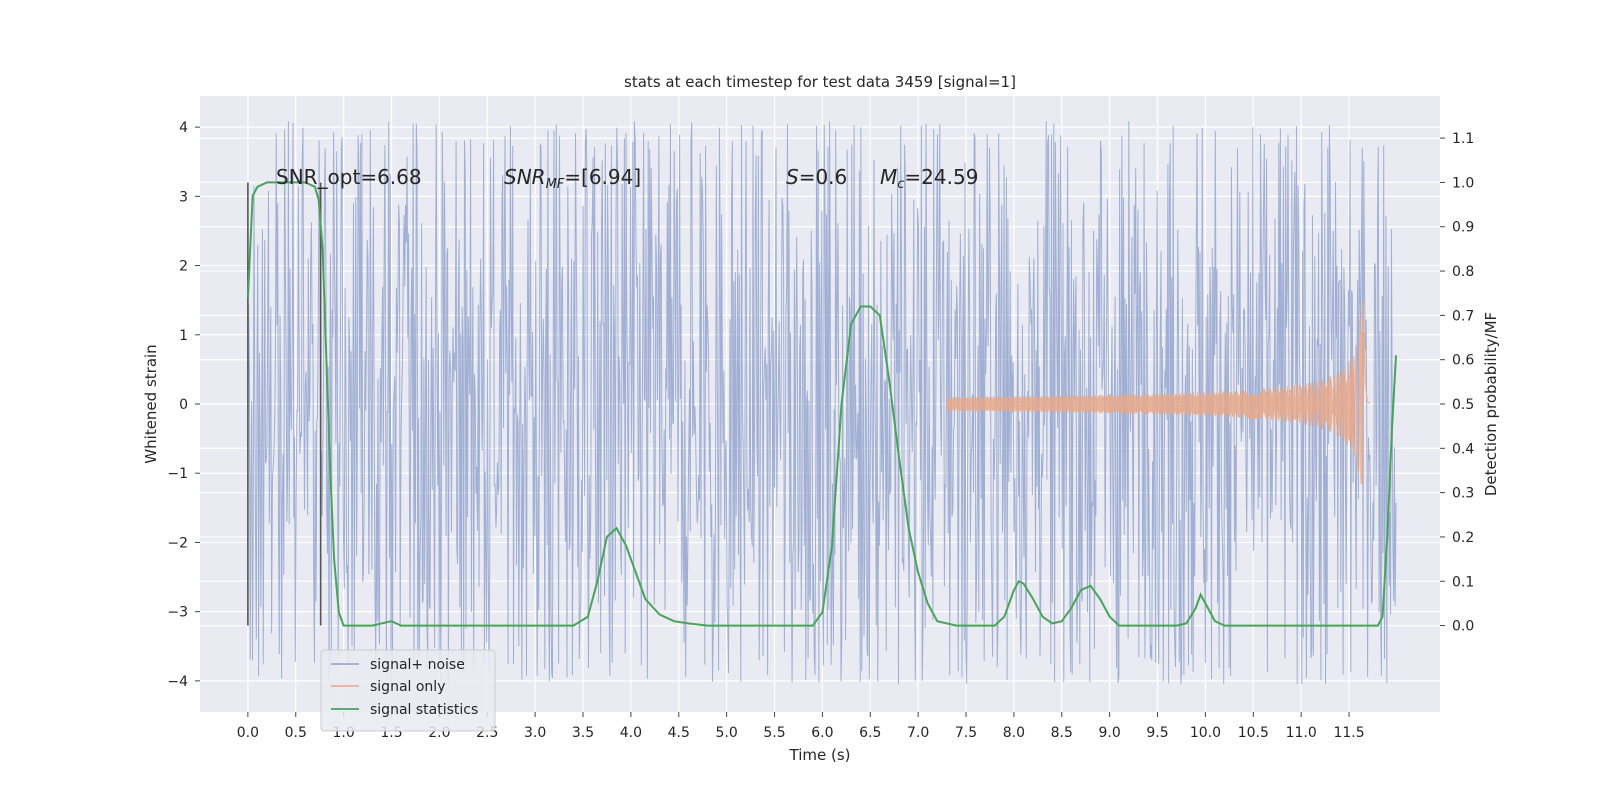 This screenshot has width=1600, height=800. What do you see at coordinates (535, 733) in the screenshot?
I see `x-tick-label: 3.0` at bounding box center [535, 733].